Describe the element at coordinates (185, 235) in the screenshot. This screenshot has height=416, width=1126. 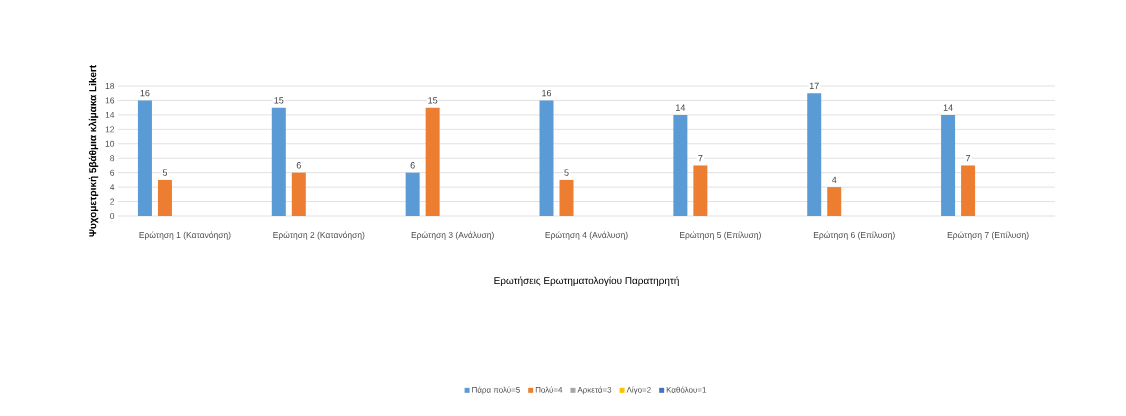
I see `x-tick-label: Ερώτηση 1 (Κατανόηση)` at that location.